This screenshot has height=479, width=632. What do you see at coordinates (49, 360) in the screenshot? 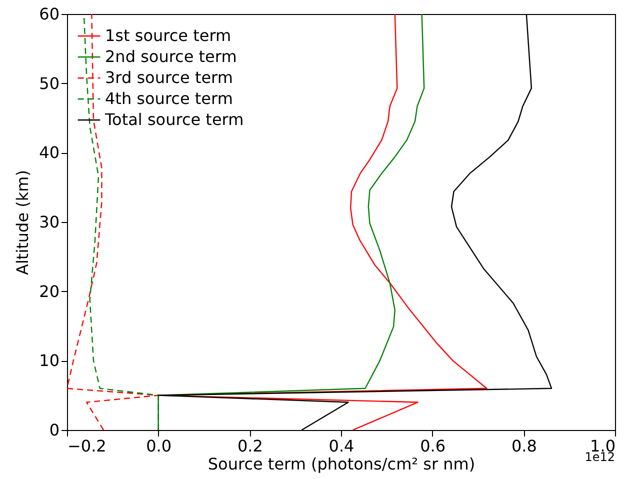
I see `y-tick-label: 10` at bounding box center [49, 360].